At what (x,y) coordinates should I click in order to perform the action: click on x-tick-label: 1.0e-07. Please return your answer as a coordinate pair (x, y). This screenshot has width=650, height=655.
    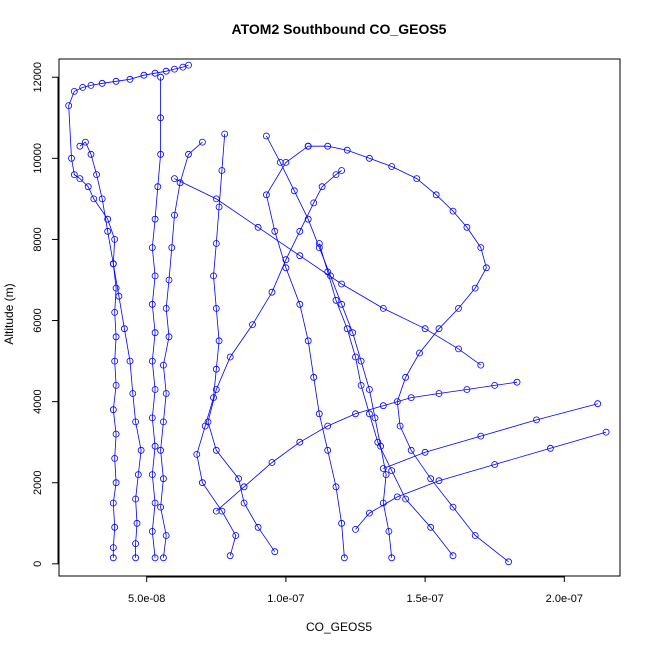
    Looking at the image, I should click on (285, 599).